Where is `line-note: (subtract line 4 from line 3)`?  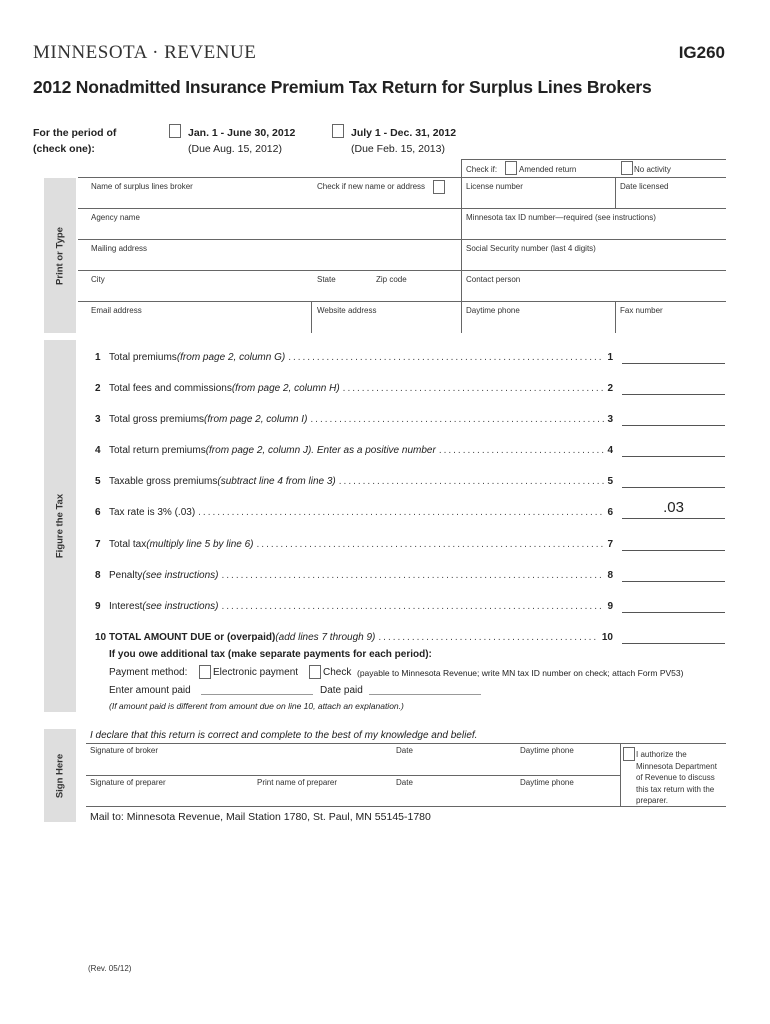 line-note: (subtract line 4 from line 3) is located at coordinates (276, 481).